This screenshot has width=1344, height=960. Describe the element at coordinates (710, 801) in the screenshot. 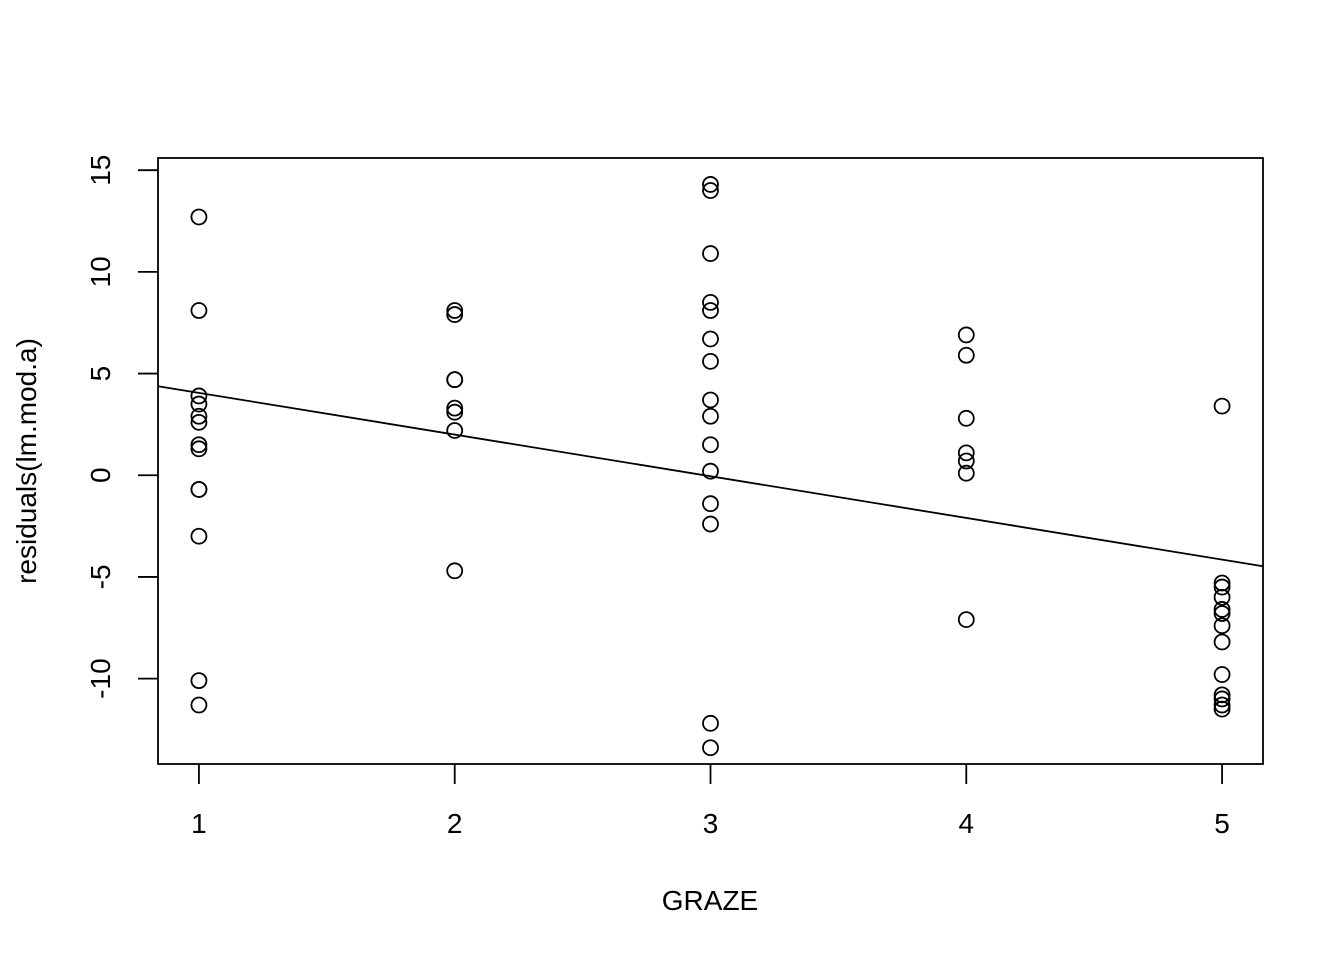

I see `x-axis: 1 2 3 4 5` at that location.